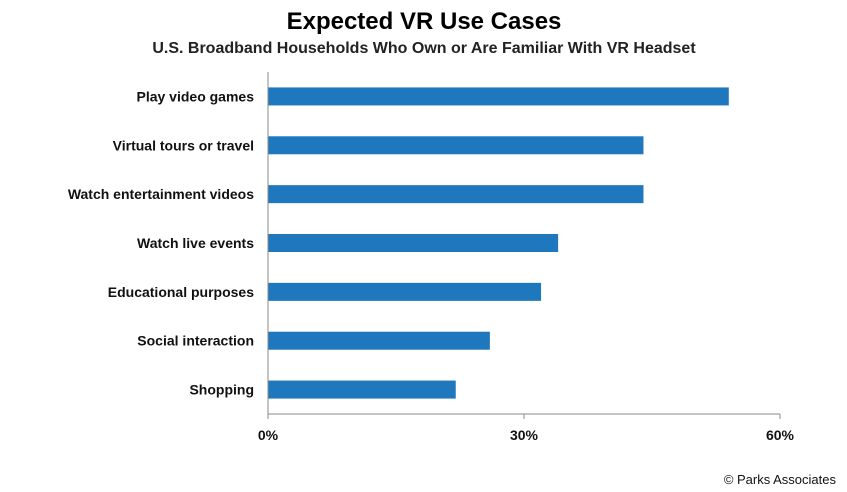  I want to click on category-label: Educational purposes, so click(181, 292).